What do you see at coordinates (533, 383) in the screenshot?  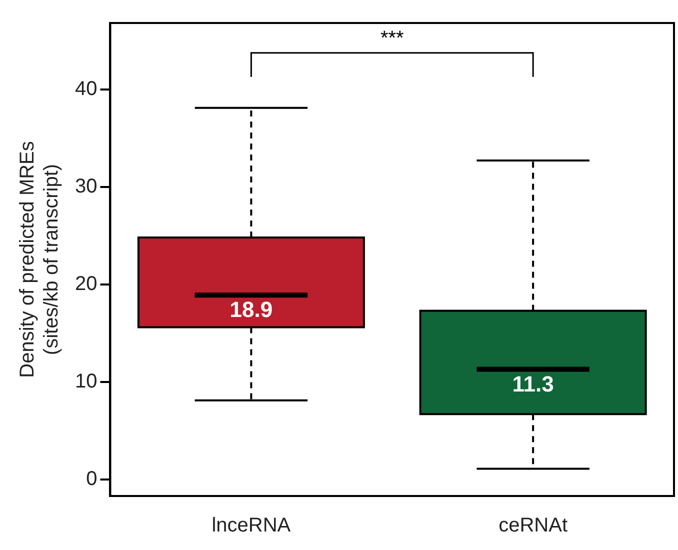 I see `text: 11.3` at bounding box center [533, 383].